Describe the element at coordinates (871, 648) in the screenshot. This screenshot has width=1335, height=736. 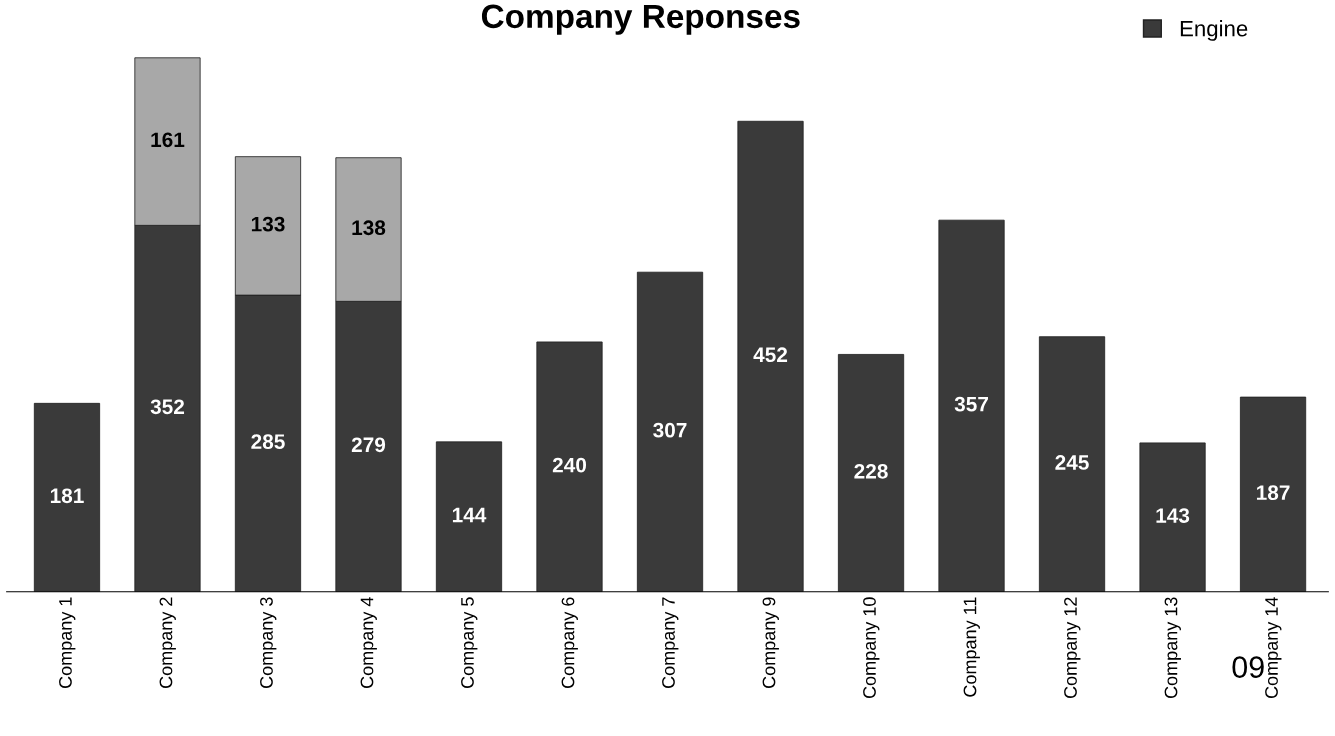
I see `x-tick-label: Company 10` at that location.